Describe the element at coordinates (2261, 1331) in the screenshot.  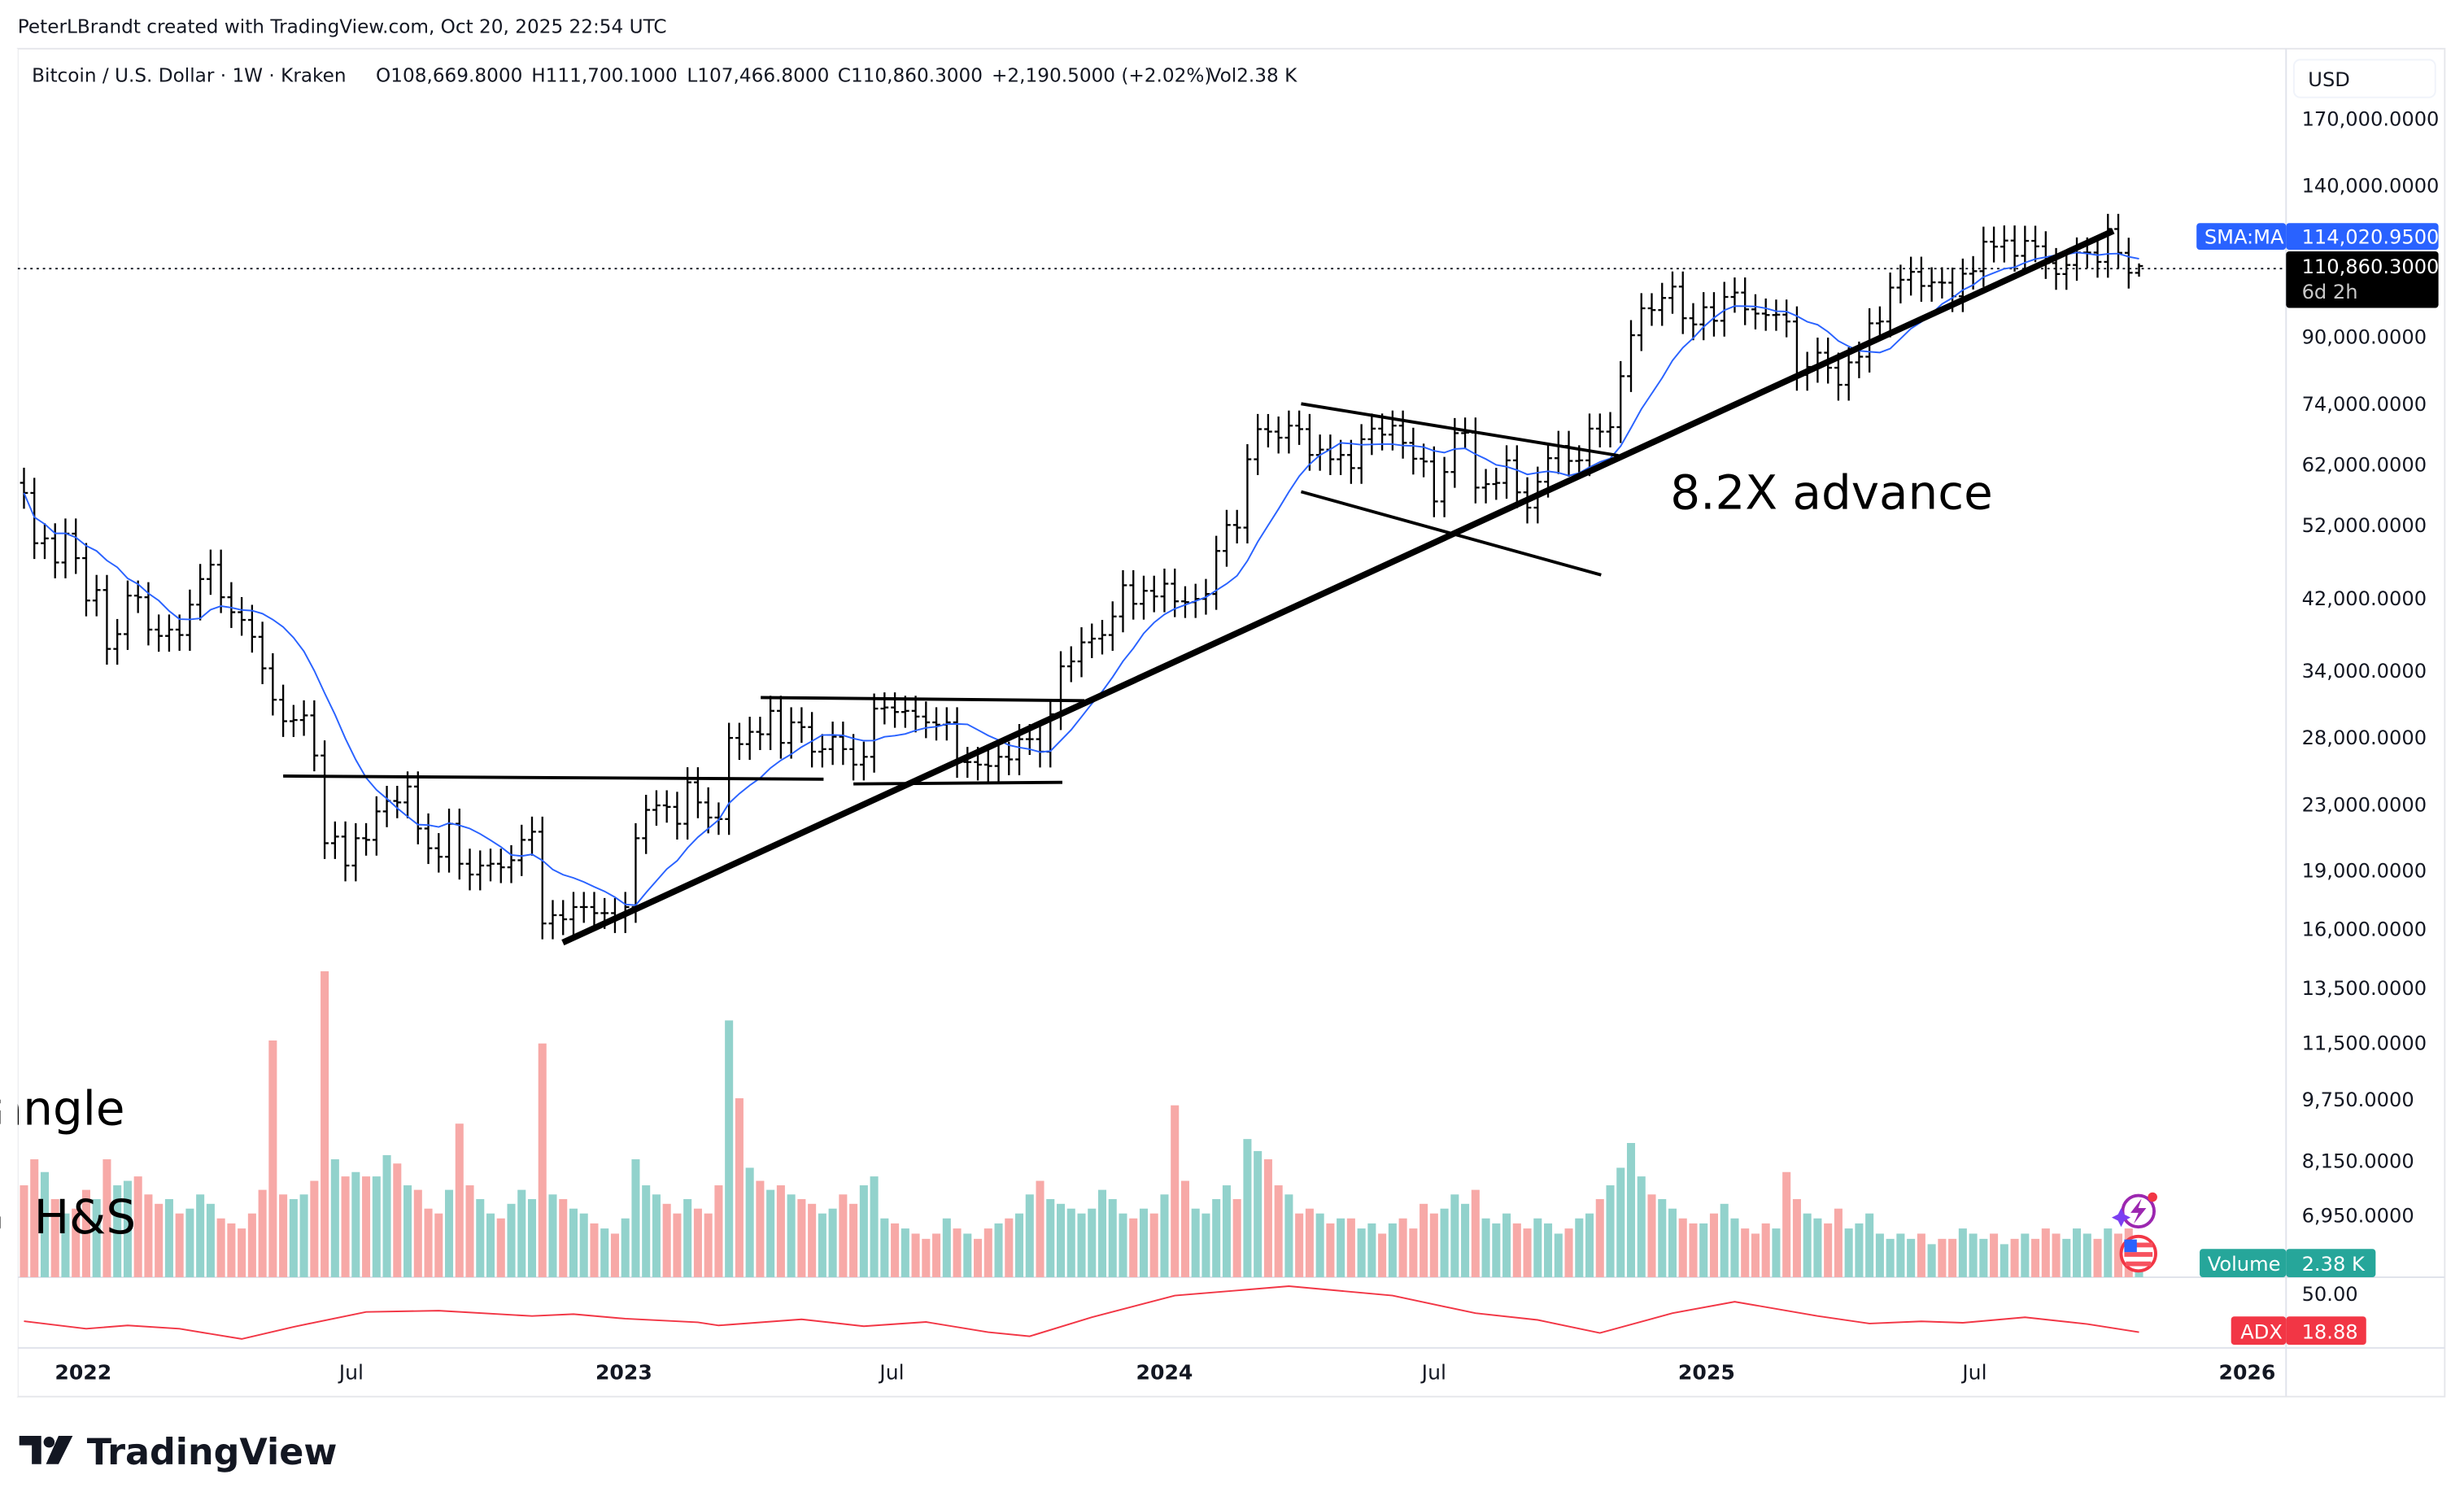
I see `adx-badge-label: ADX` at that location.